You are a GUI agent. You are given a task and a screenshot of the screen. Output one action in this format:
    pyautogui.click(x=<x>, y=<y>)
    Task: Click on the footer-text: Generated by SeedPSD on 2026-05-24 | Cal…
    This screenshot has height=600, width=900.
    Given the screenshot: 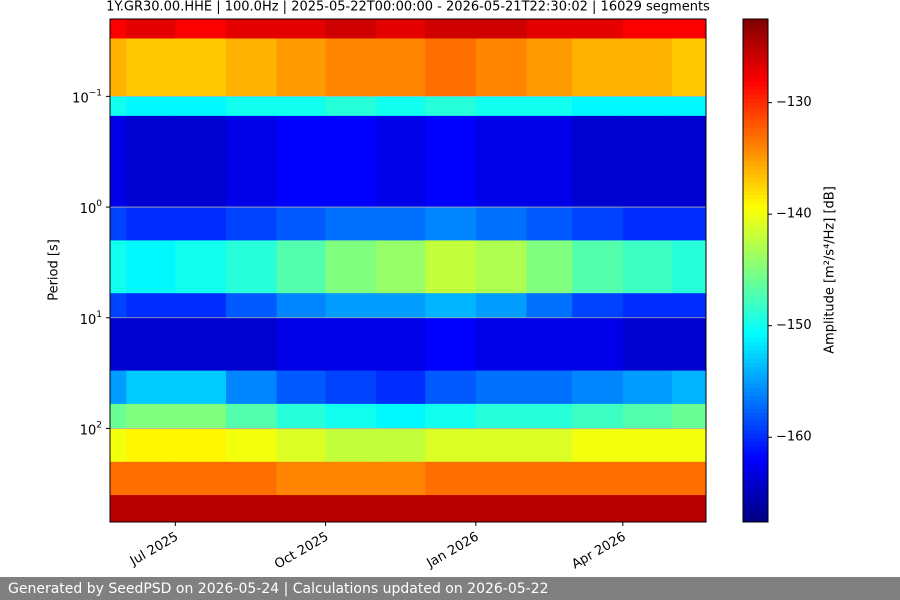 What is the action you would take?
    pyautogui.click(x=278, y=589)
    